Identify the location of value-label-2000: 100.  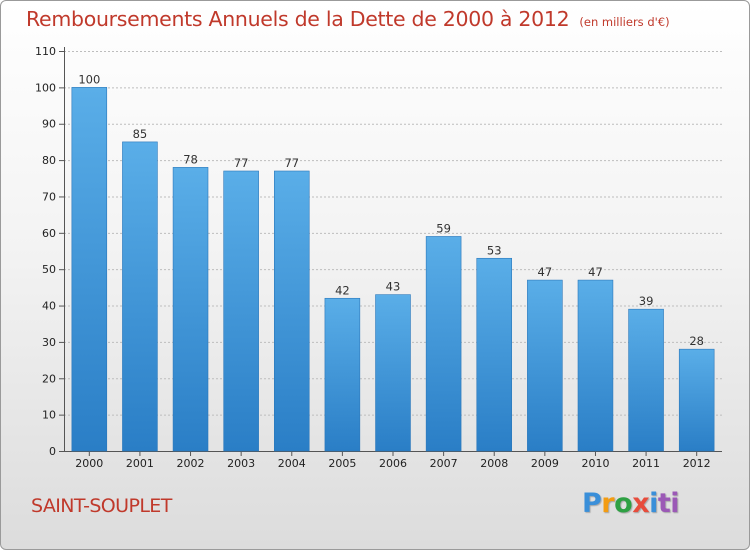
(89, 79).